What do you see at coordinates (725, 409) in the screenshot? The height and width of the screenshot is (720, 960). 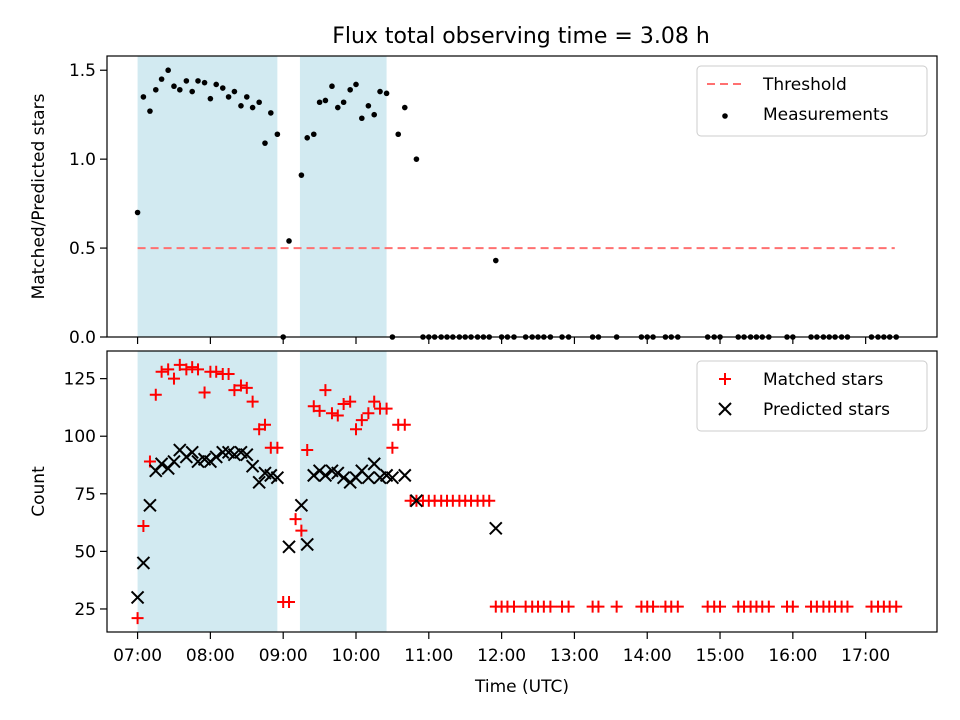 I see `legend-predicted-swatch` at bounding box center [725, 409].